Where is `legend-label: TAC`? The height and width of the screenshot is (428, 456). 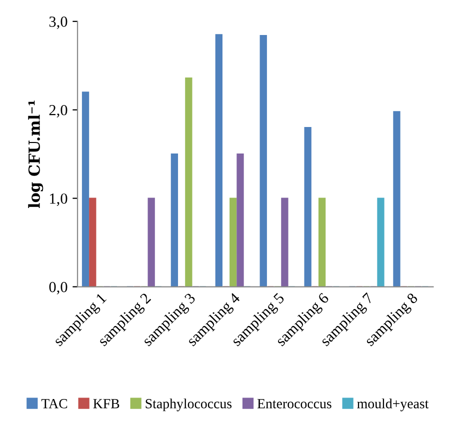 legend-label: TAC is located at coordinates (54, 403).